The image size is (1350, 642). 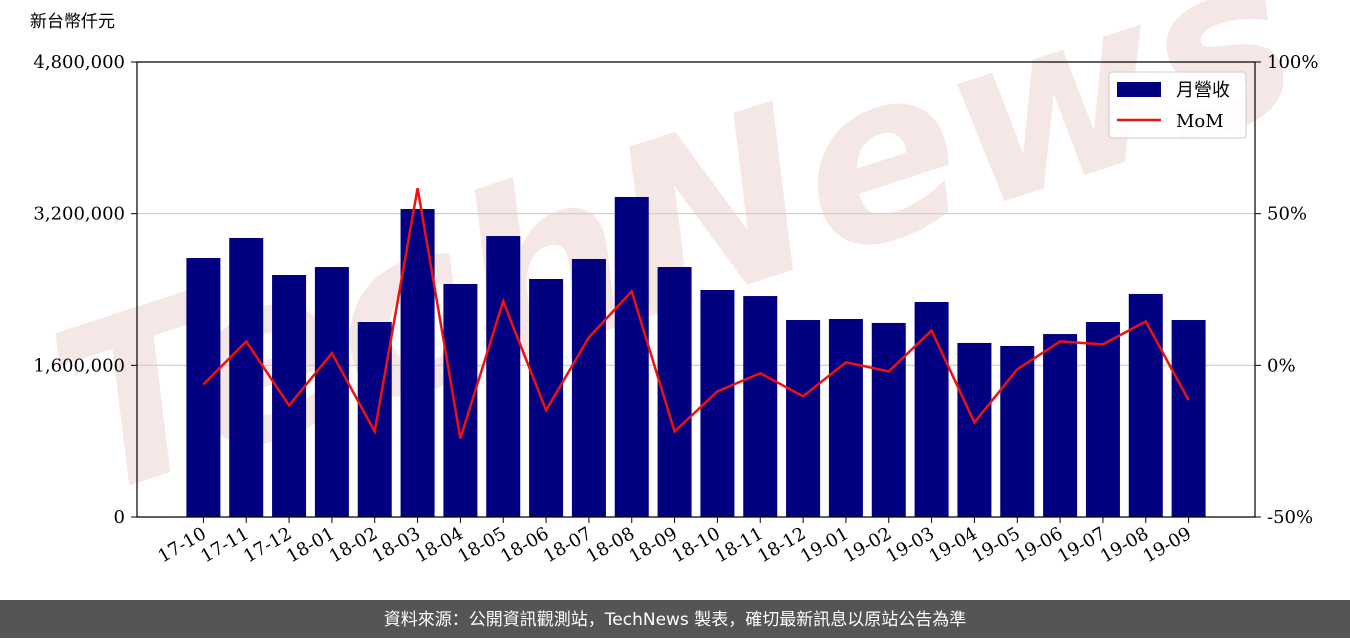 I want to click on legend-label: 月營收, so click(x=1203, y=90).